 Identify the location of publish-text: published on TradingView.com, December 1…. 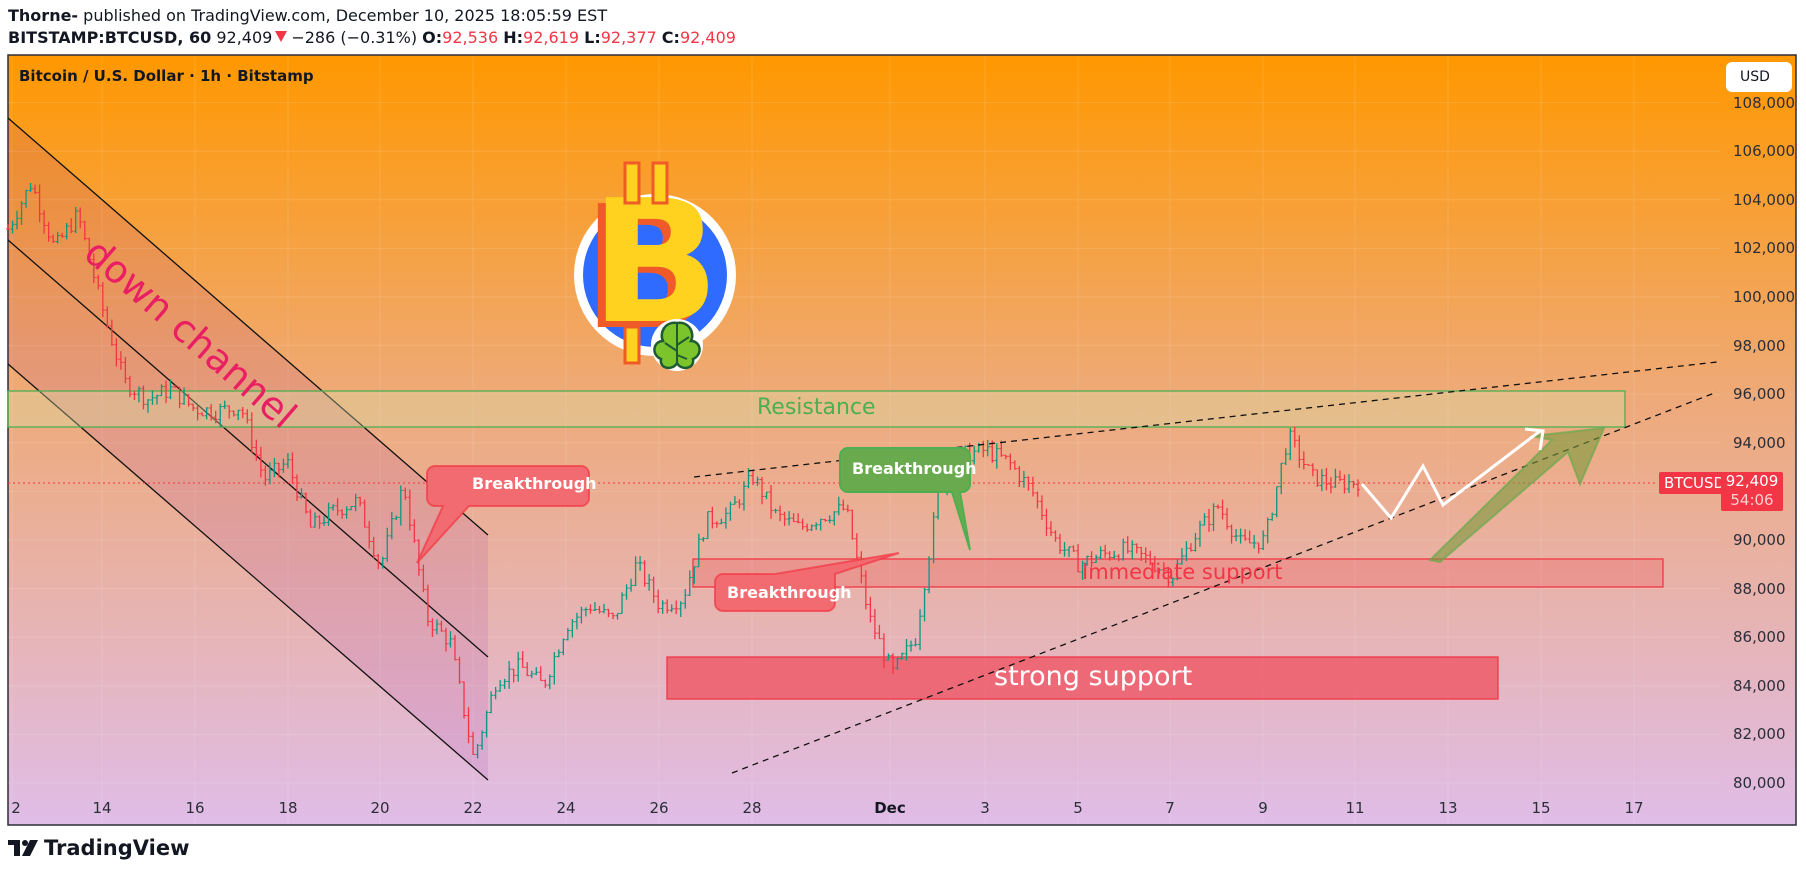
(343, 15).